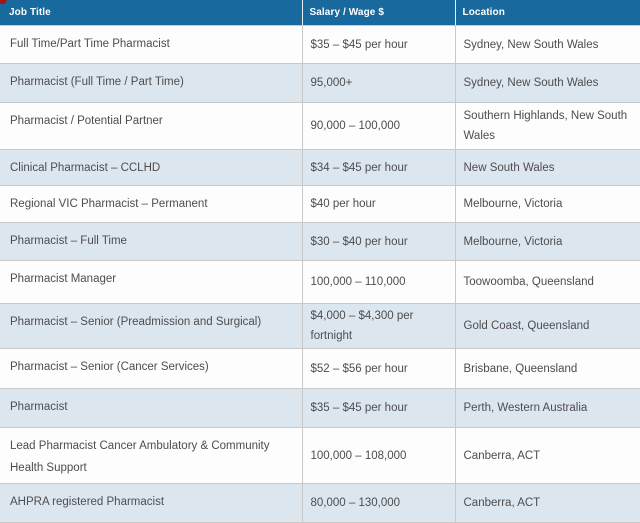 This screenshot has width=640, height=523. Describe the element at coordinates (379, 83) in the screenshot. I see `salary-cell: 95,000+` at that location.